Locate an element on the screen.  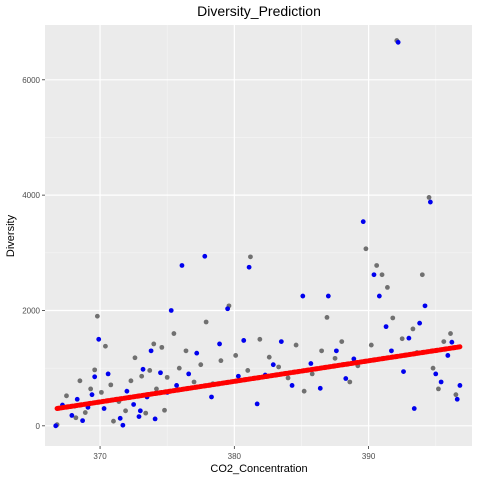
y-axis-title: Diversity is located at coordinates (11, 235).